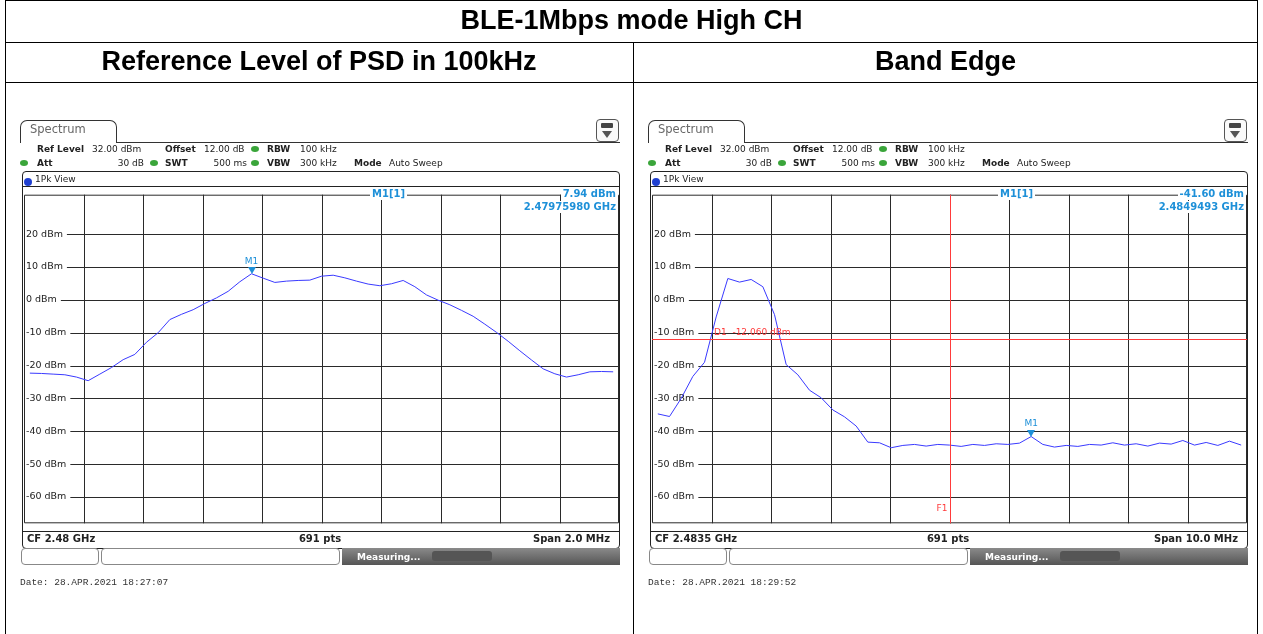  Describe the element at coordinates (61, 539) in the screenshot. I see `text: CF 2.48 GHz` at that location.